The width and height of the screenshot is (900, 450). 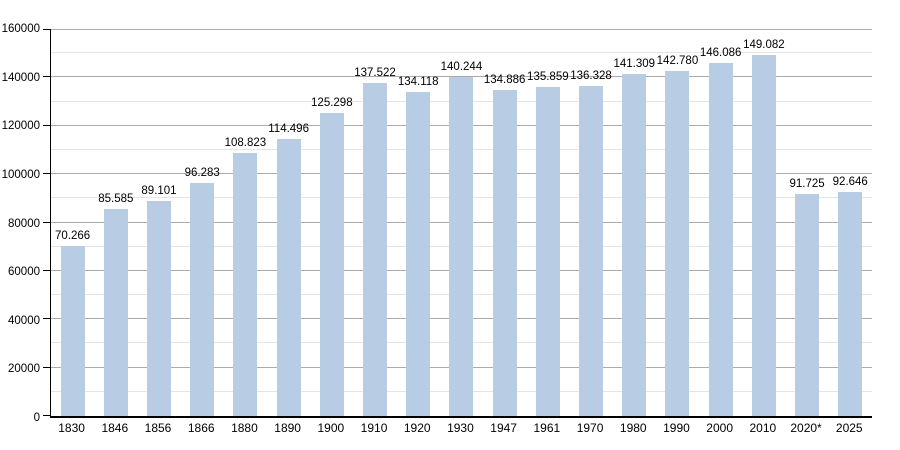 What do you see at coordinates (159, 190) in the screenshot?
I see `bar-value-label: 89.101` at bounding box center [159, 190].